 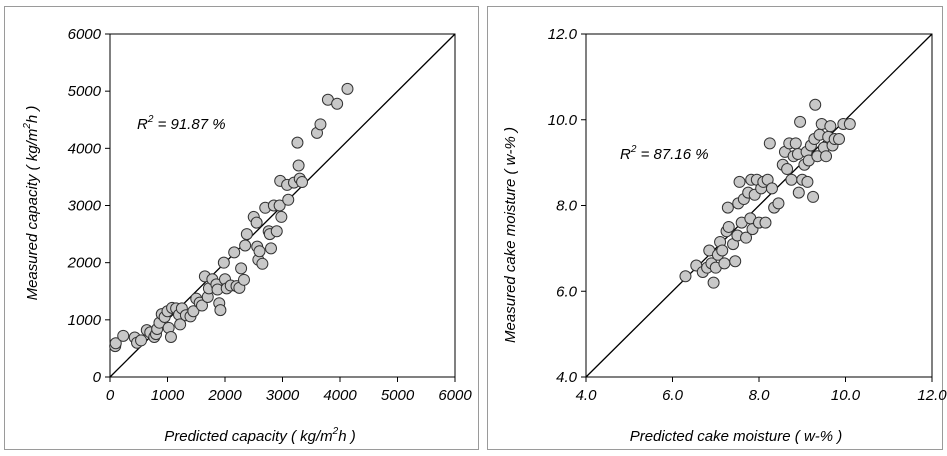 What do you see at coordinates (398, 395) in the screenshot?
I see `x-tick-label: 5000` at bounding box center [398, 395].